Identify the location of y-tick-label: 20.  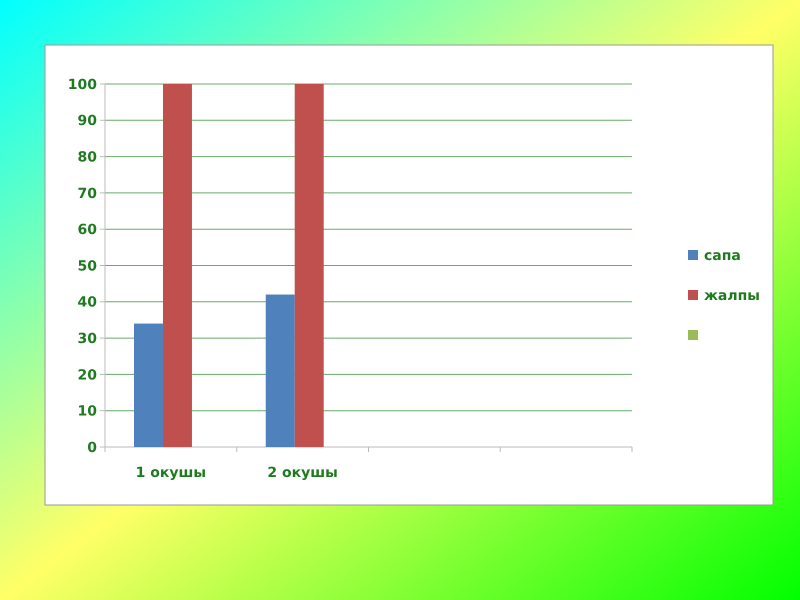
(88, 375).